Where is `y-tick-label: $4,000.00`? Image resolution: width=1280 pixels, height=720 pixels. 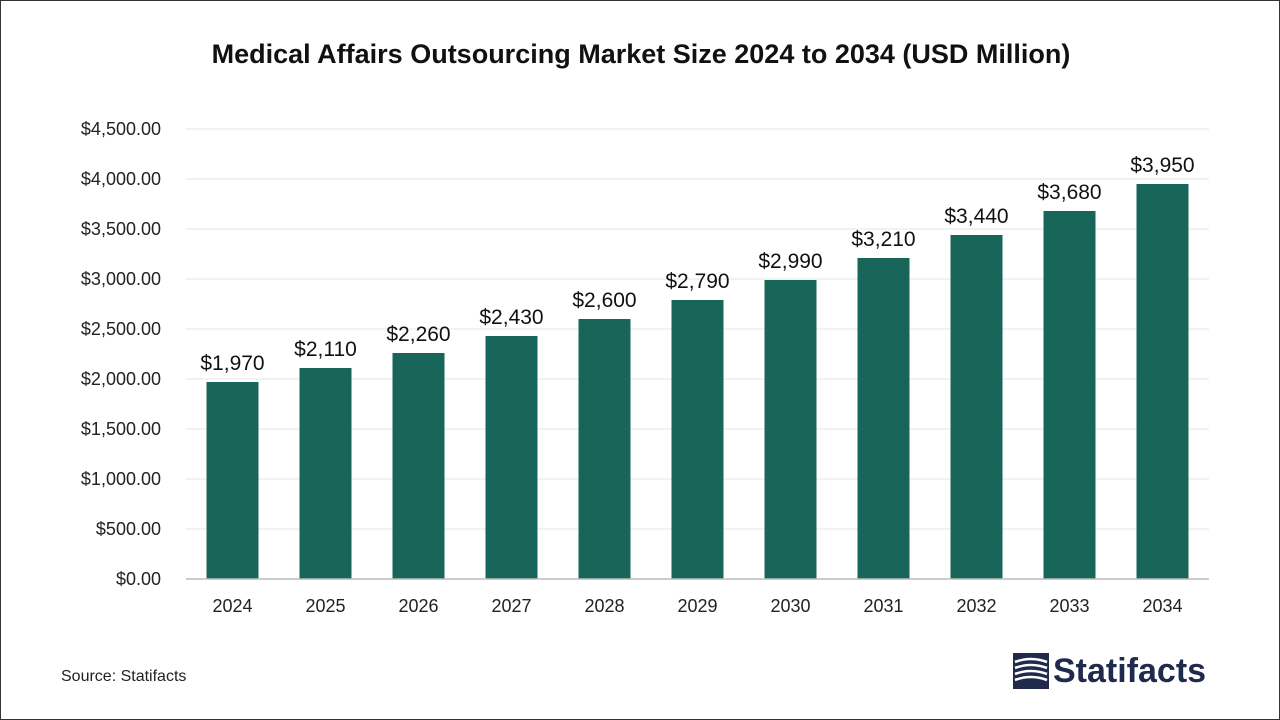
y-tick-label: $4,000.00 is located at coordinates (121, 179).